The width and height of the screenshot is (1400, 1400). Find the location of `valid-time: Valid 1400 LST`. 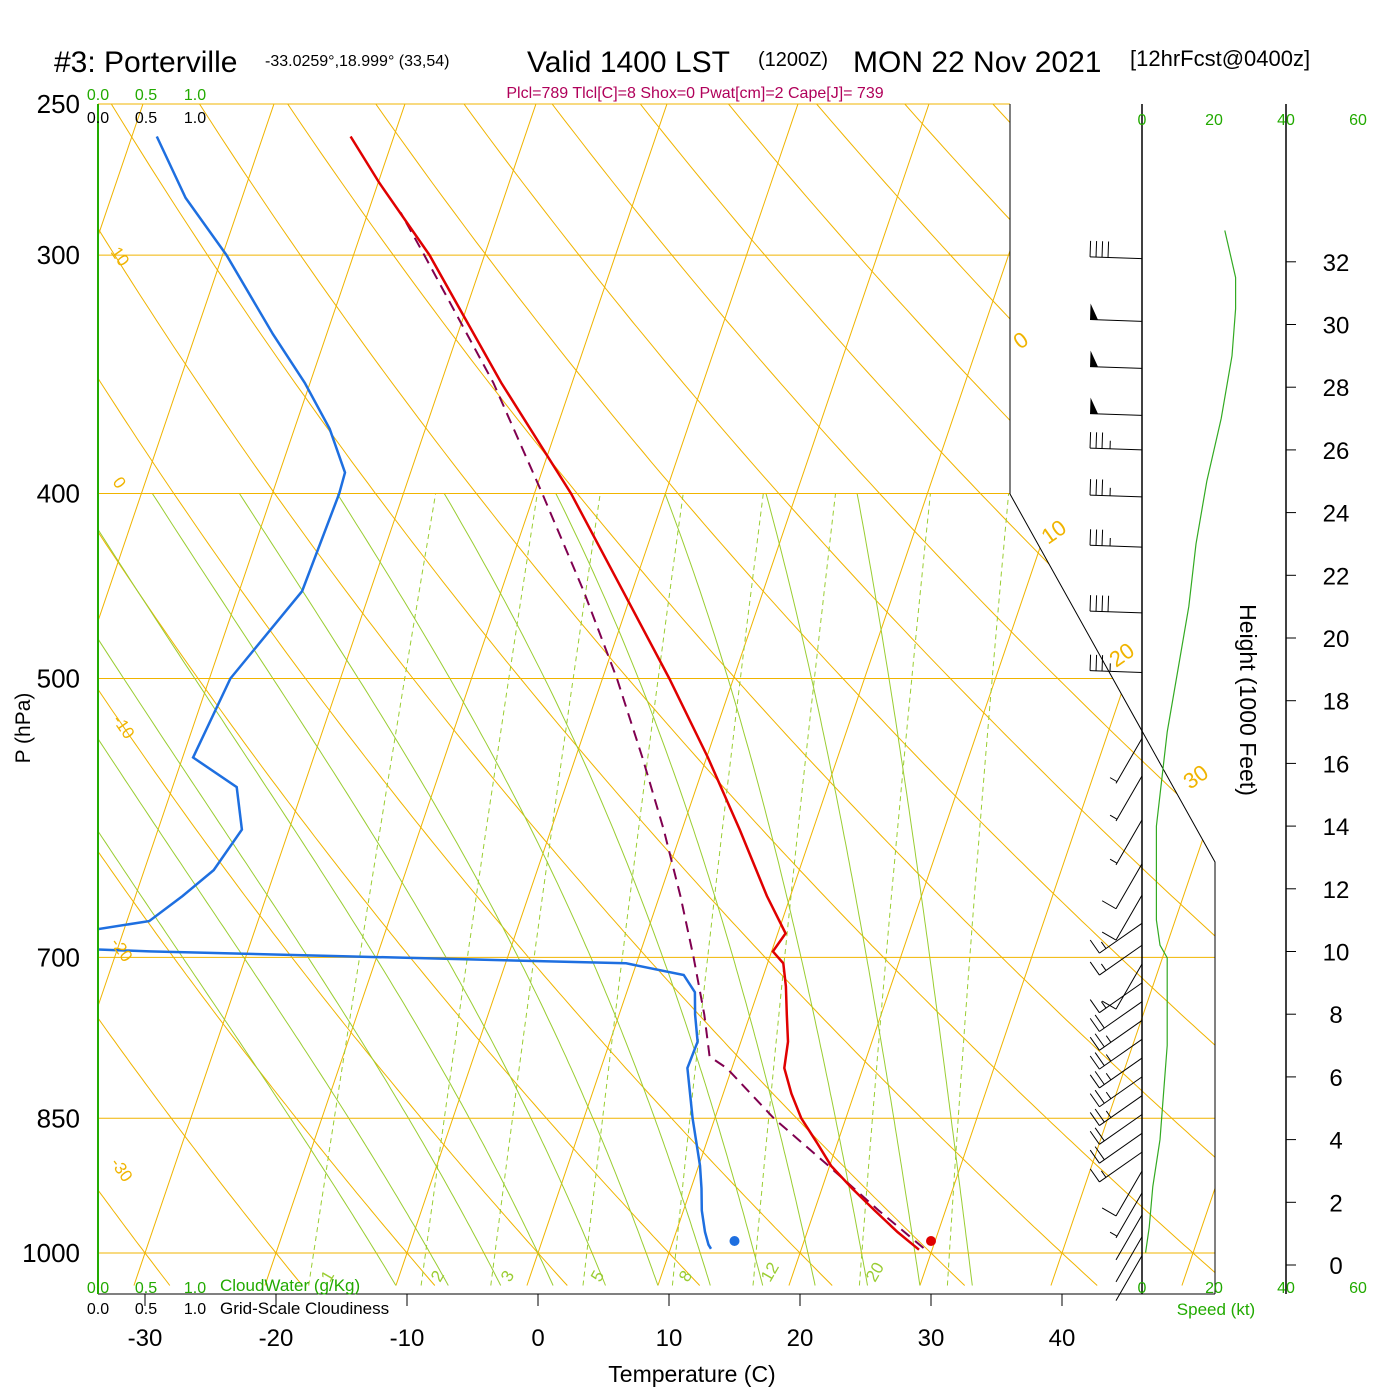

valid-time: Valid 1400 LST is located at coordinates (628, 62).